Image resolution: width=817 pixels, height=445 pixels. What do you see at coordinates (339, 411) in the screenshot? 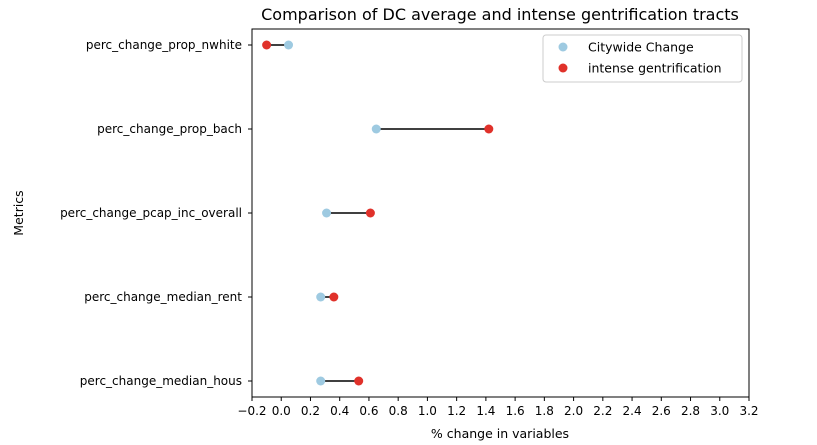
I see `x-tick-label: 0.4` at bounding box center [339, 411].